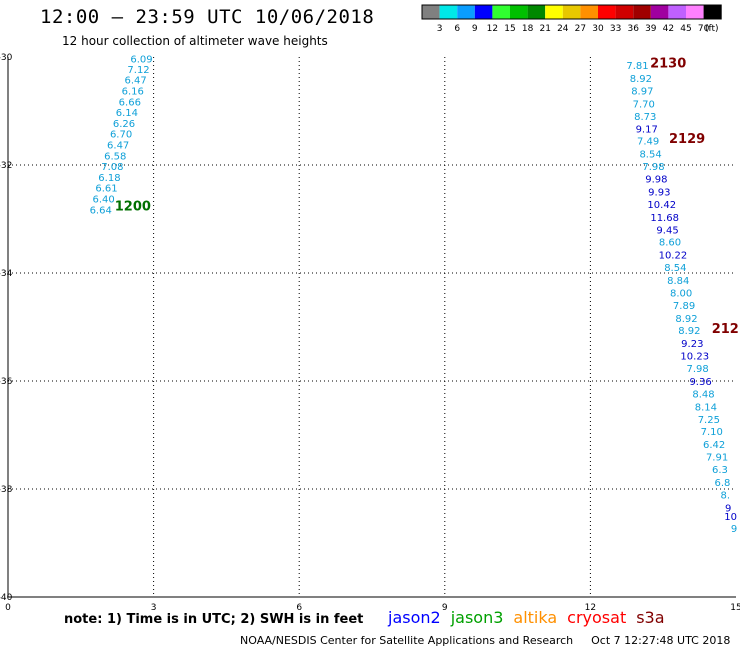 Image resolution: width=740 pixels, height=650 pixels. I want to click on wave-height-point: 7.70, so click(644, 104).